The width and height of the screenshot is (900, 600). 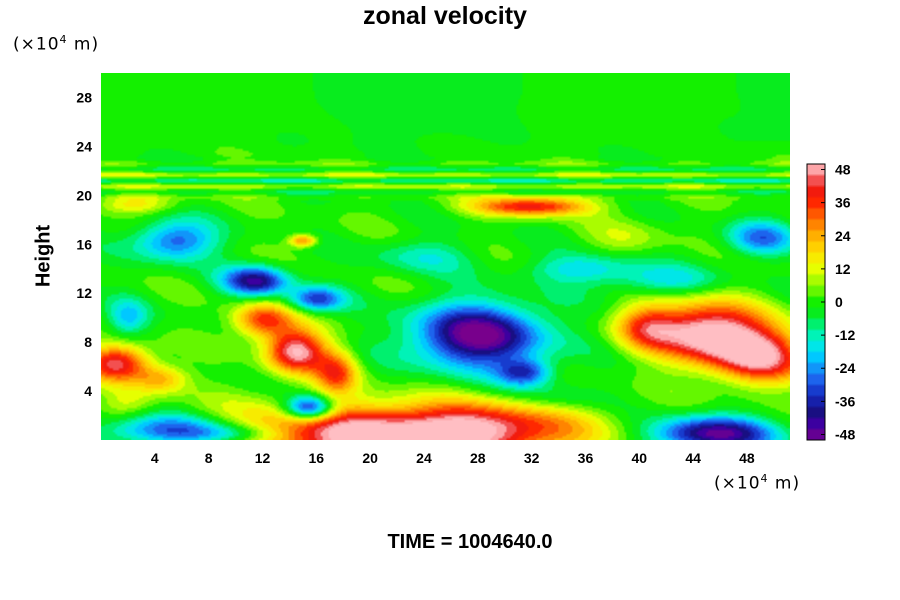 I want to click on x-tick-label: 8, so click(x=209, y=458).